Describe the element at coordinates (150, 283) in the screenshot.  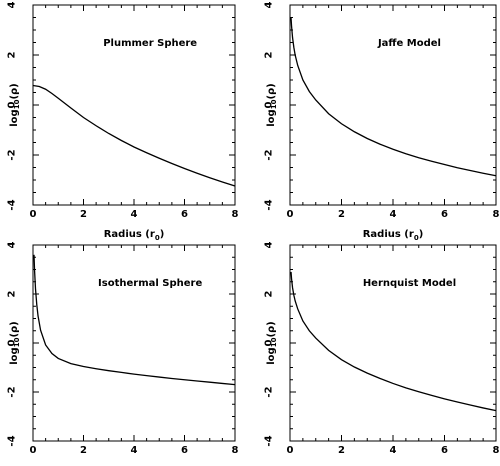
I see `panel-title: Isothermal Sphere` at that location.